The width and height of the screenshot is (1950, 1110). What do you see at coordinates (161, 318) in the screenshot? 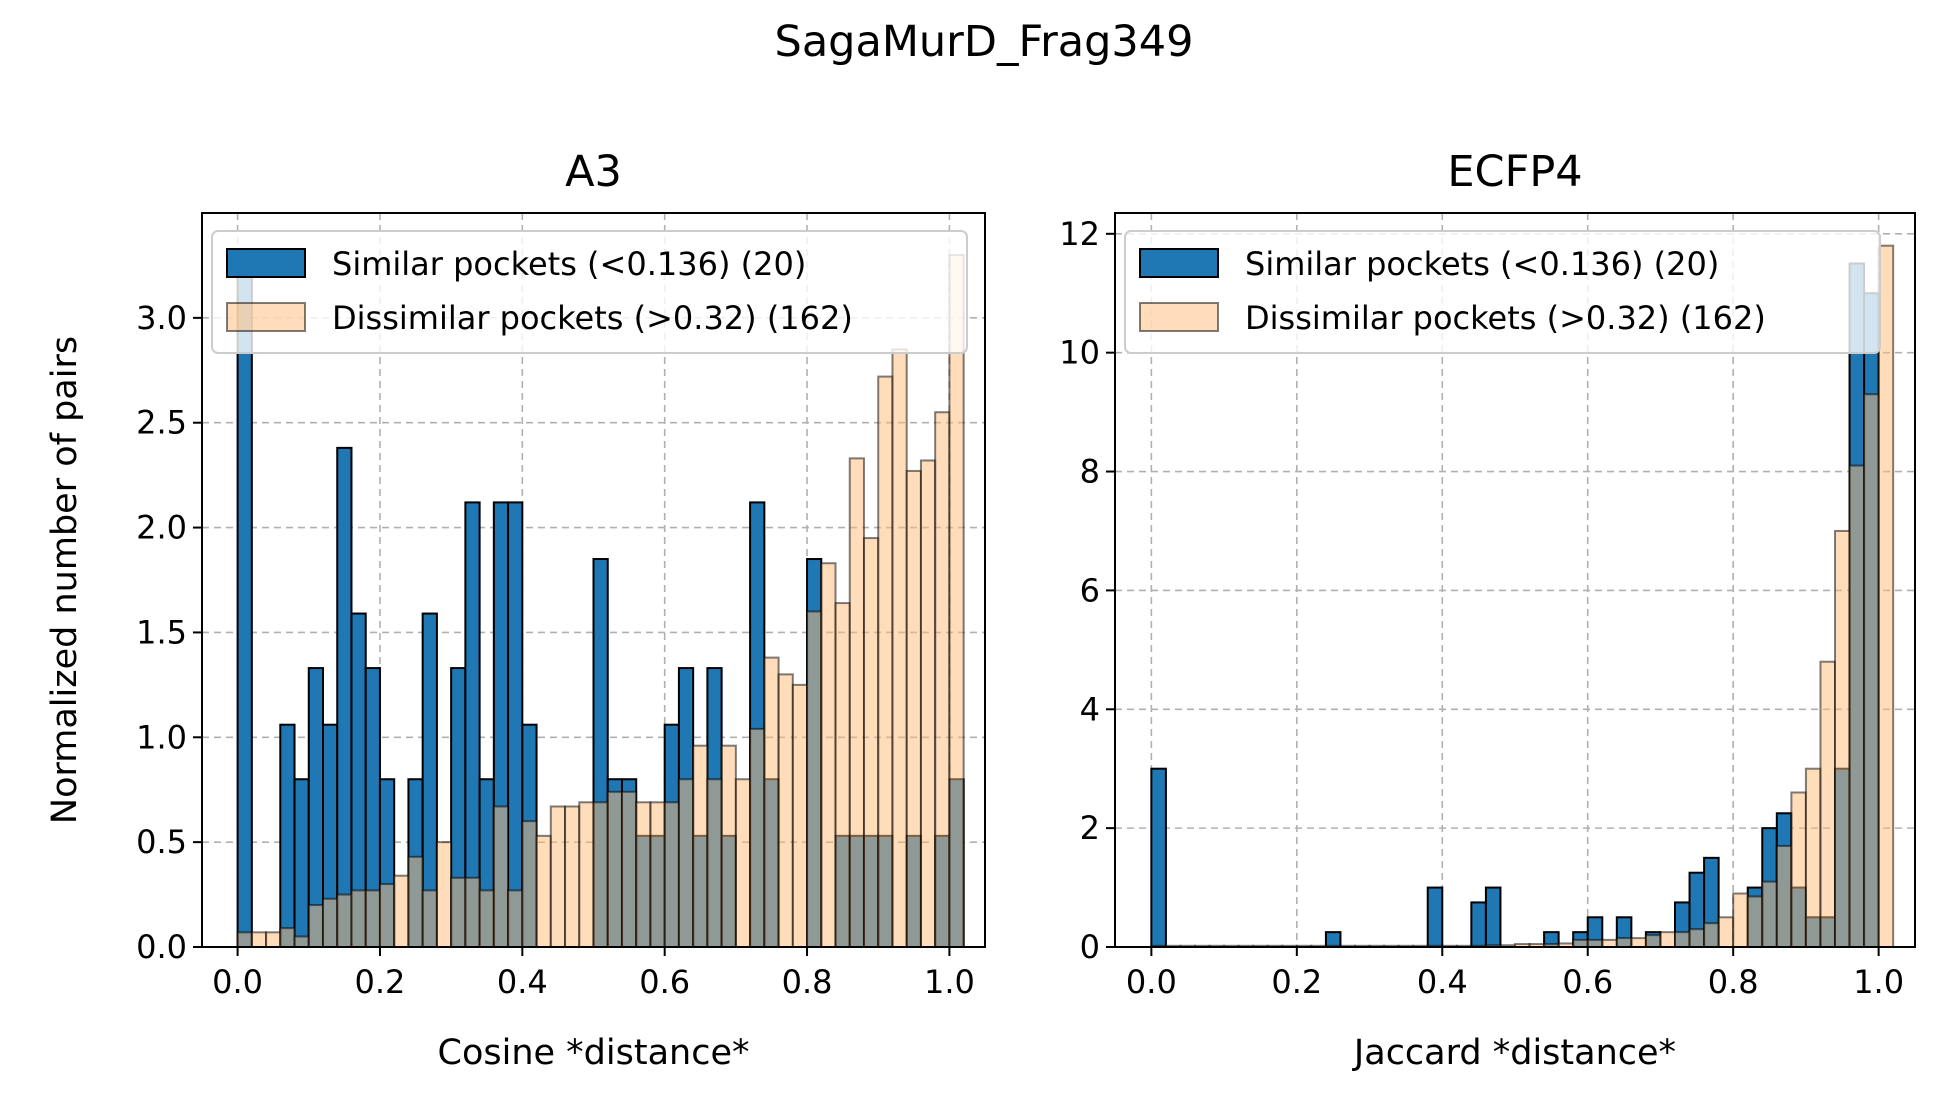
I see `y-tick-label: 3.0` at bounding box center [161, 318].